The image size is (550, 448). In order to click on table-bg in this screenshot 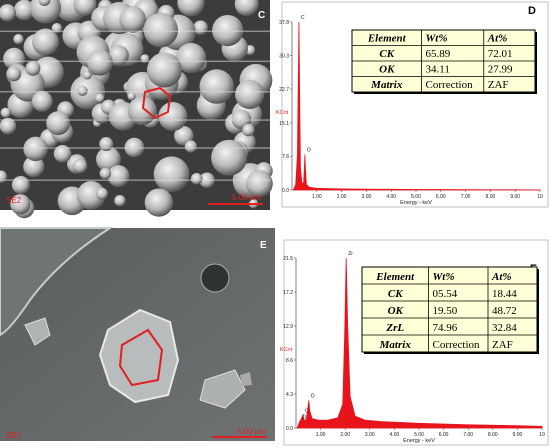, I will do `click(449, 309)`.